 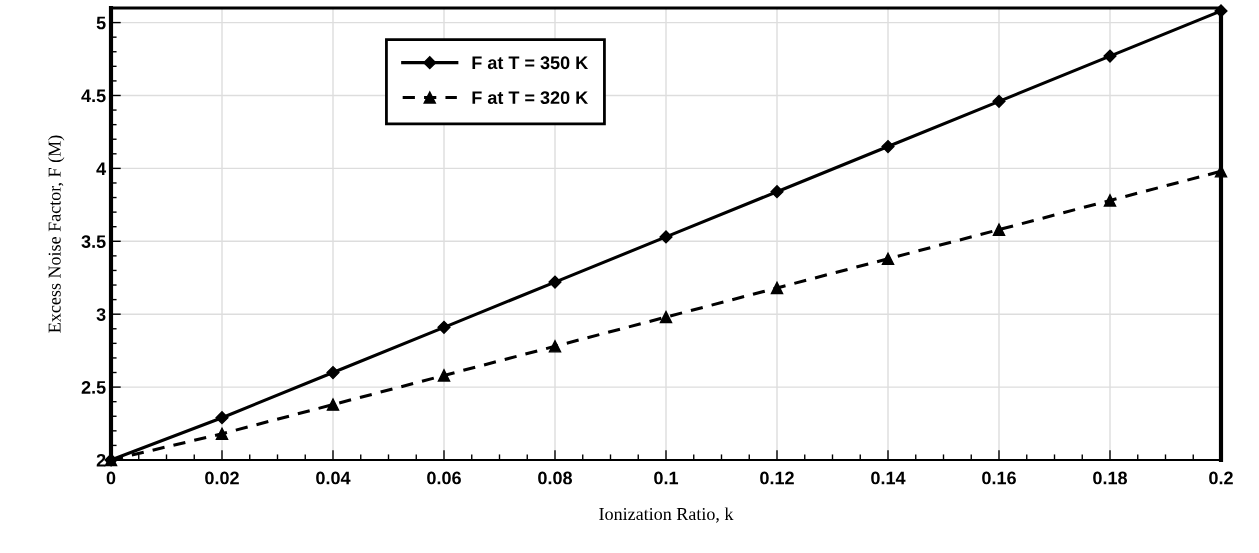 I want to click on y-tick-label: 2.5, so click(x=93, y=387).